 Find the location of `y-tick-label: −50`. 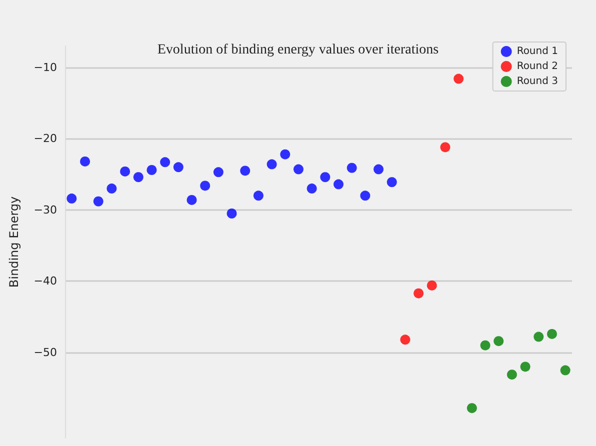

y-tick-label: −50 is located at coordinates (45, 352).